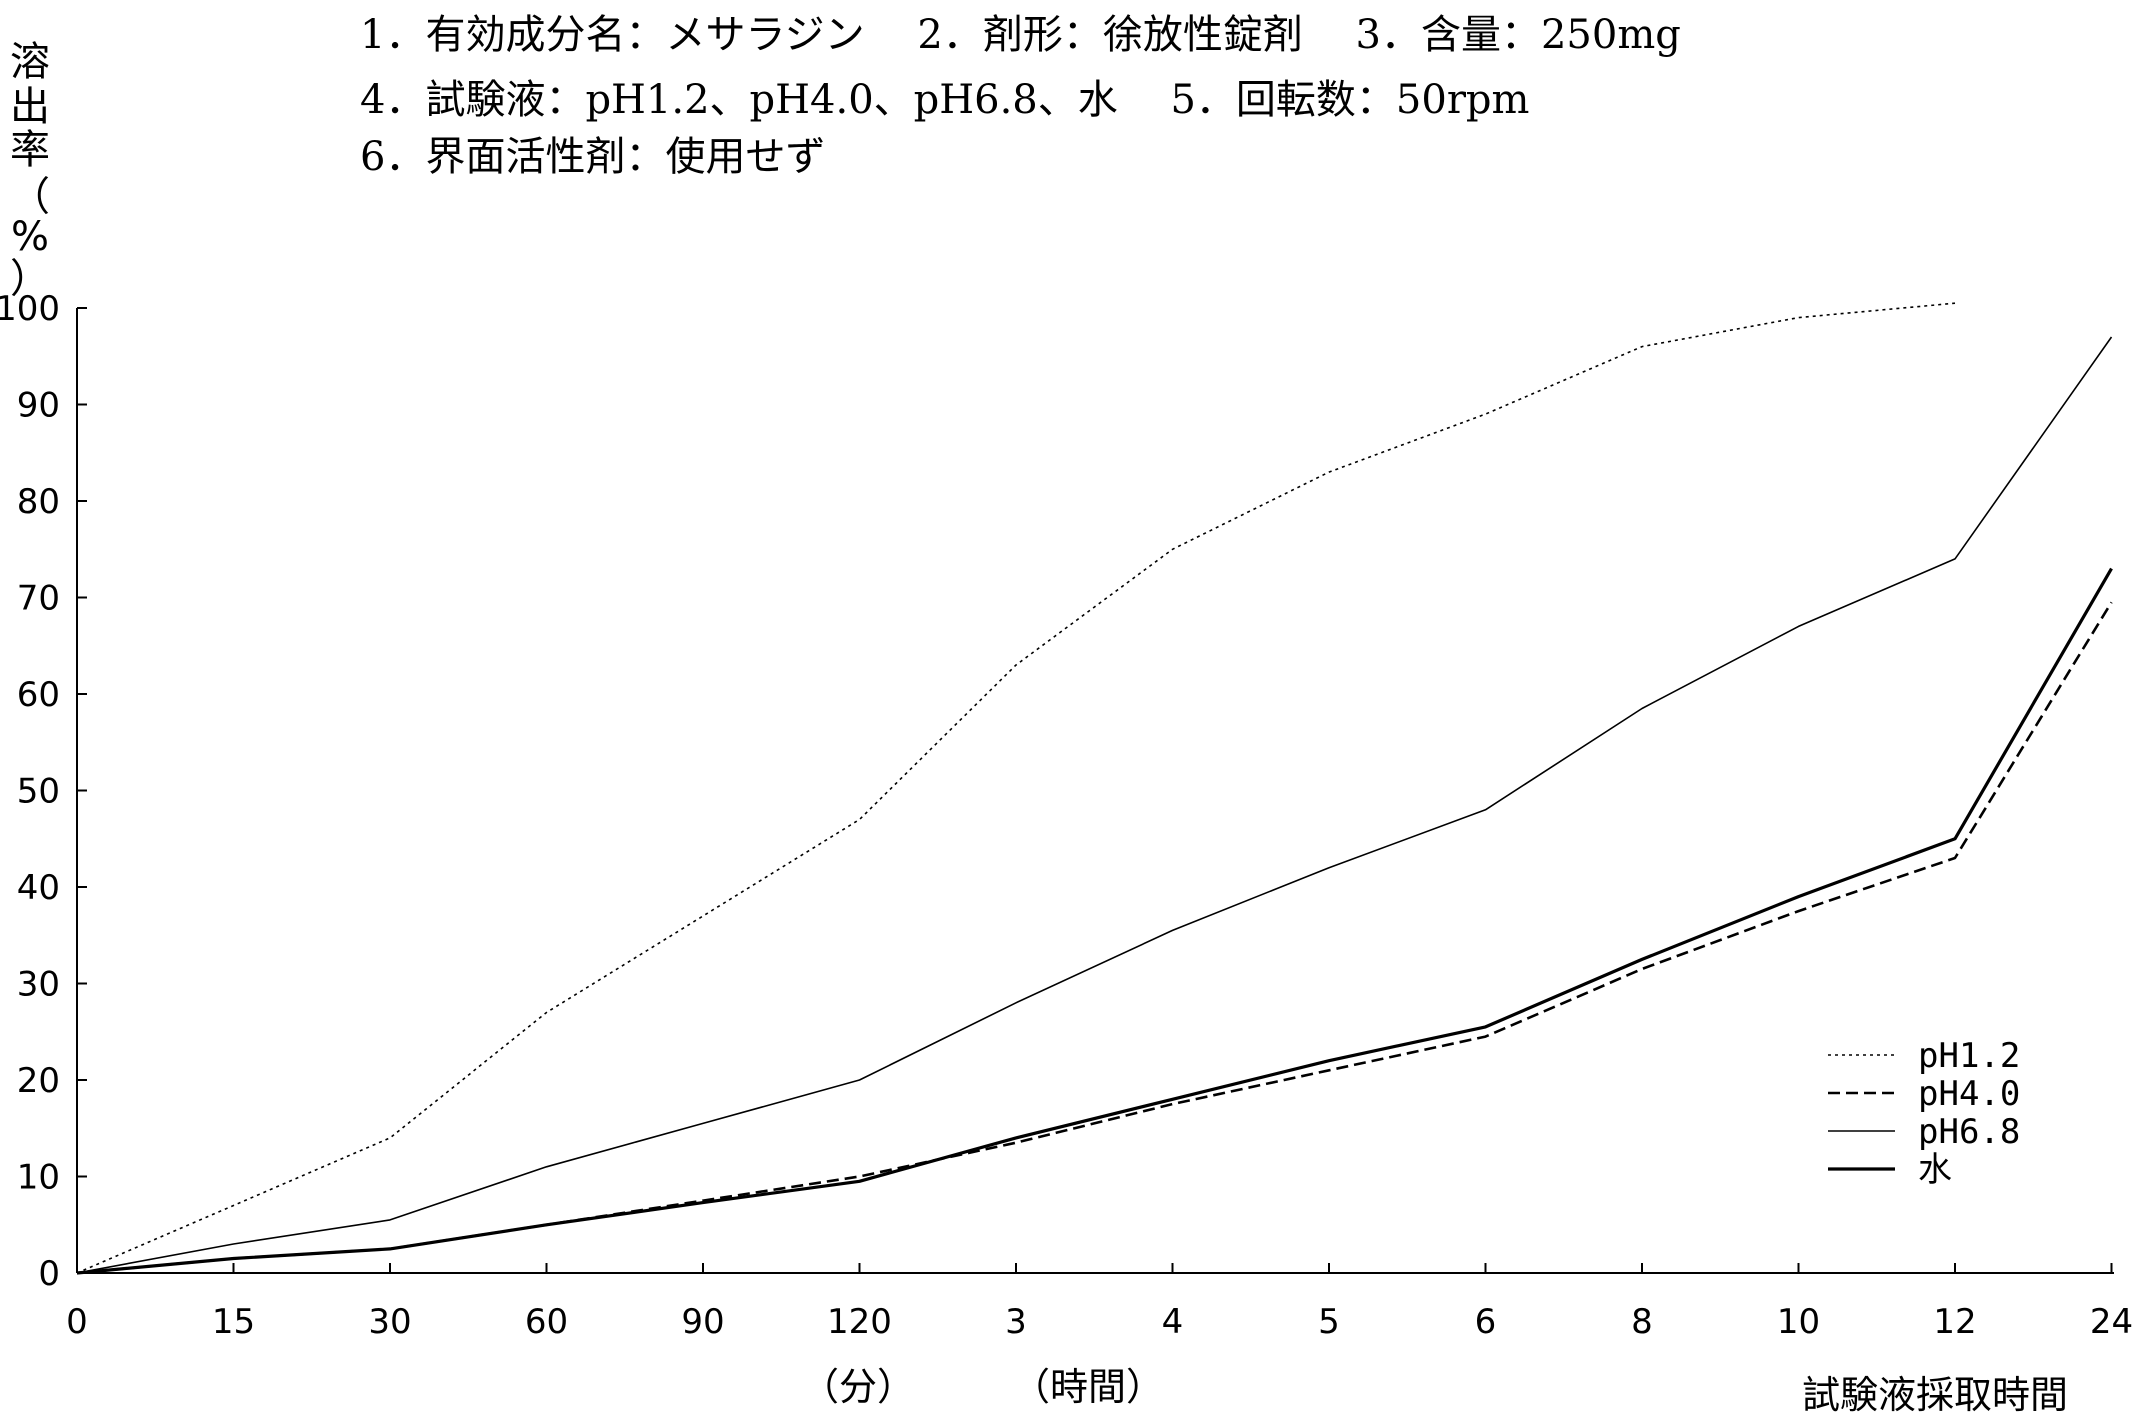 Image resolution: width=2136 pixels, height=1417 pixels. What do you see at coordinates (30, 309) in the screenshot?
I see `y-tick-label: 100` at bounding box center [30, 309].